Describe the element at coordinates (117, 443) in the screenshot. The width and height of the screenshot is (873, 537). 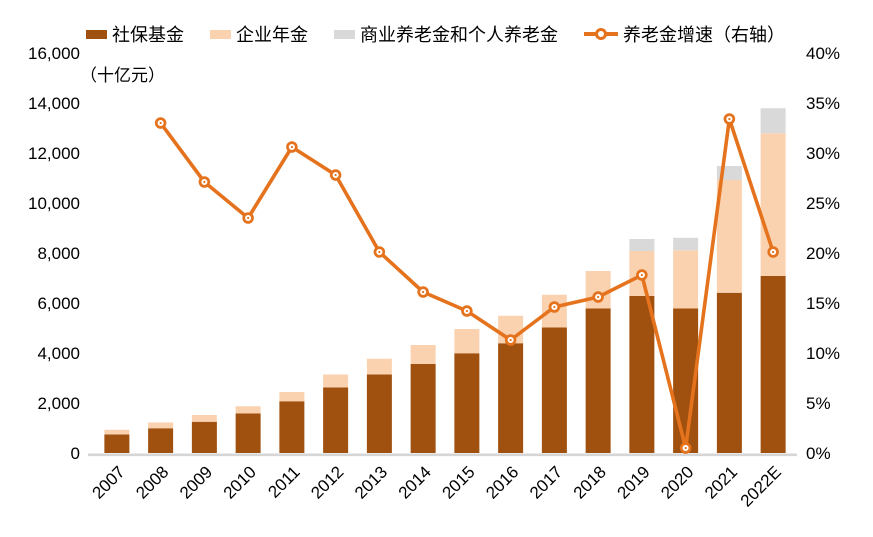
I see `bar-segment-0-2007` at that location.